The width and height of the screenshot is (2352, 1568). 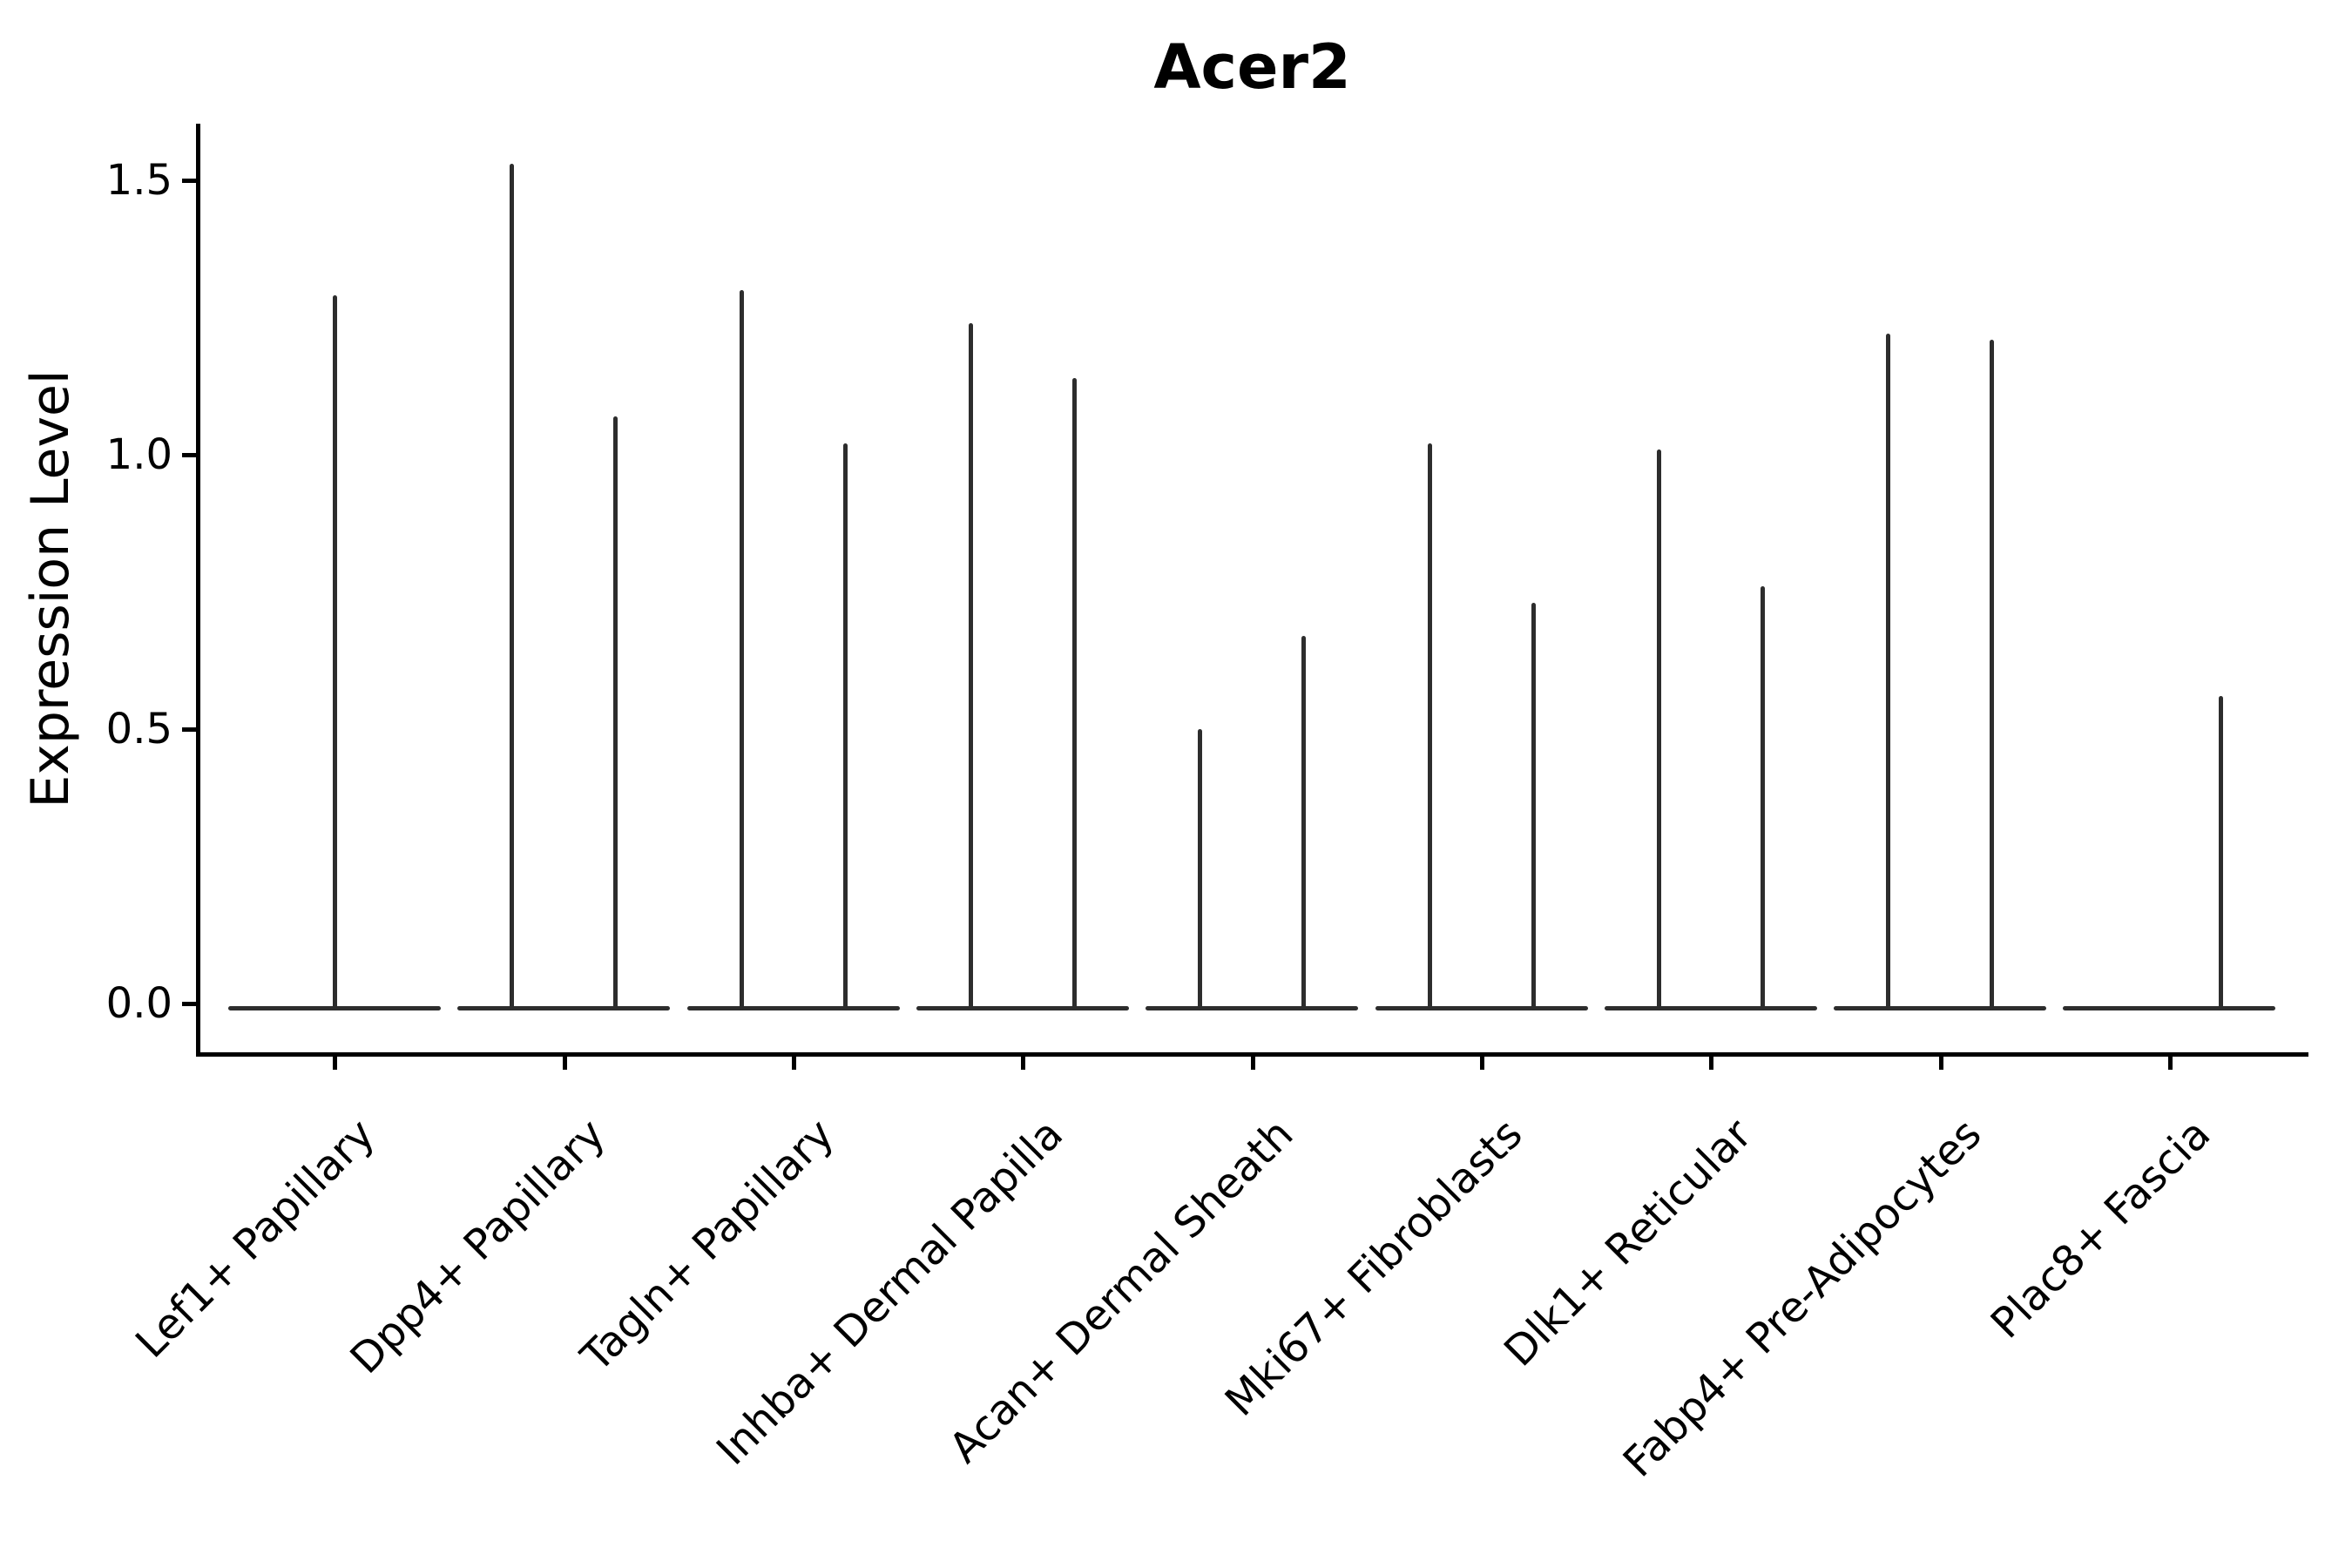 What do you see at coordinates (2101, 1228) in the screenshot?
I see `x-category-label: Plac8+ Fascia` at bounding box center [2101, 1228].